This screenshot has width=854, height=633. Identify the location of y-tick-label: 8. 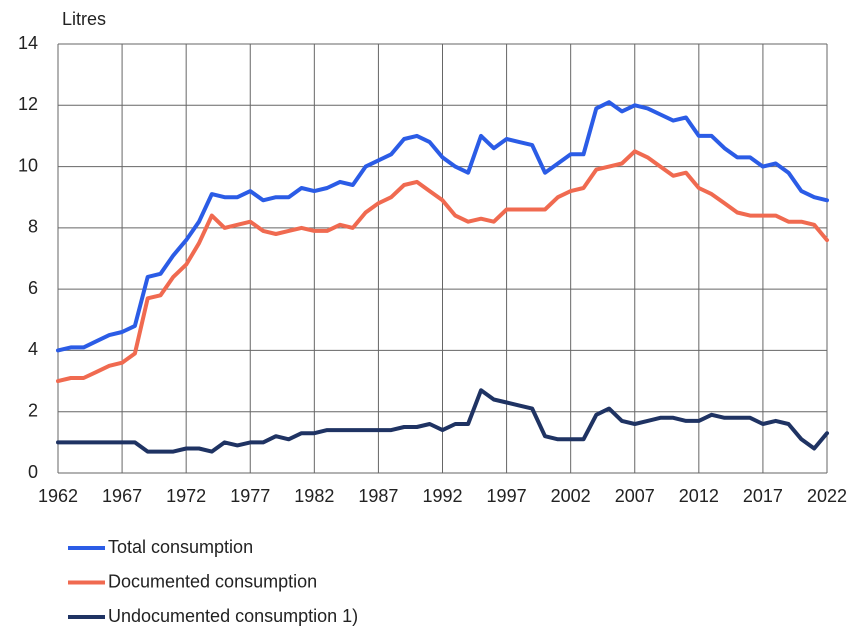
(33, 227).